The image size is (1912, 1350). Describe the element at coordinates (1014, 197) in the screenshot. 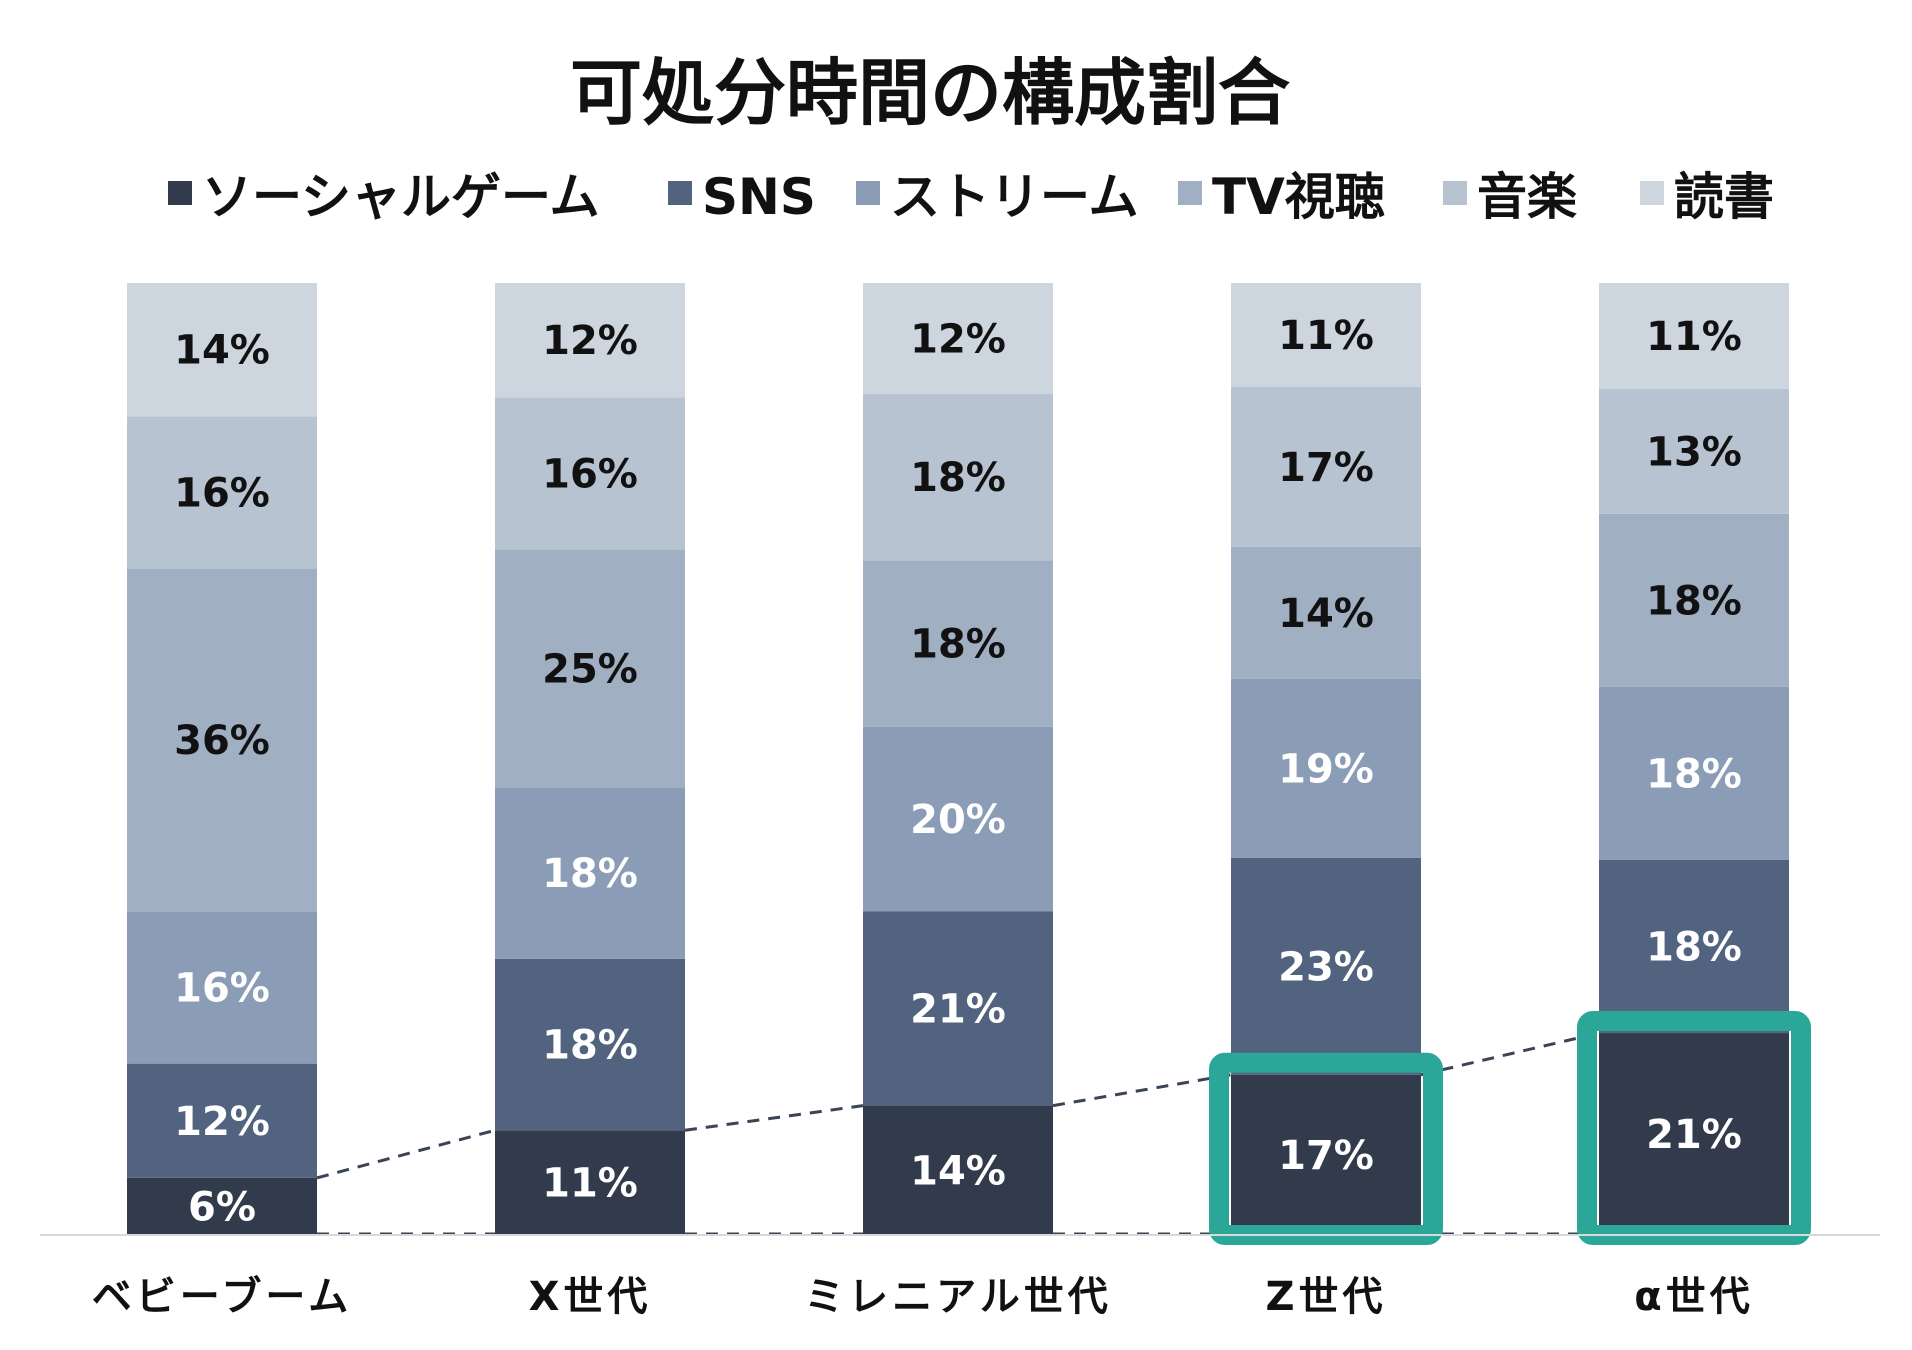

I see `legend-label: ストリーム` at that location.